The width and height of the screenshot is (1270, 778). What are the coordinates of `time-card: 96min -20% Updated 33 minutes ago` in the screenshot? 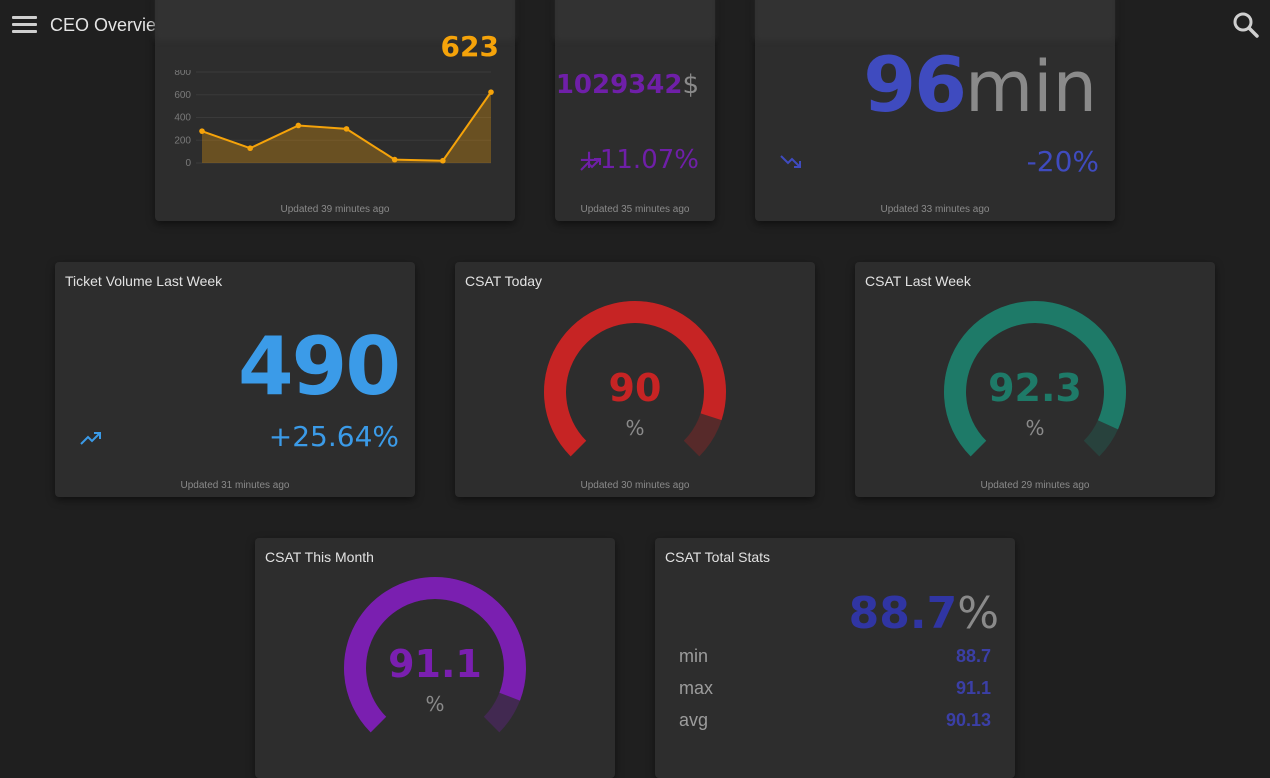 It's located at (935, 110).